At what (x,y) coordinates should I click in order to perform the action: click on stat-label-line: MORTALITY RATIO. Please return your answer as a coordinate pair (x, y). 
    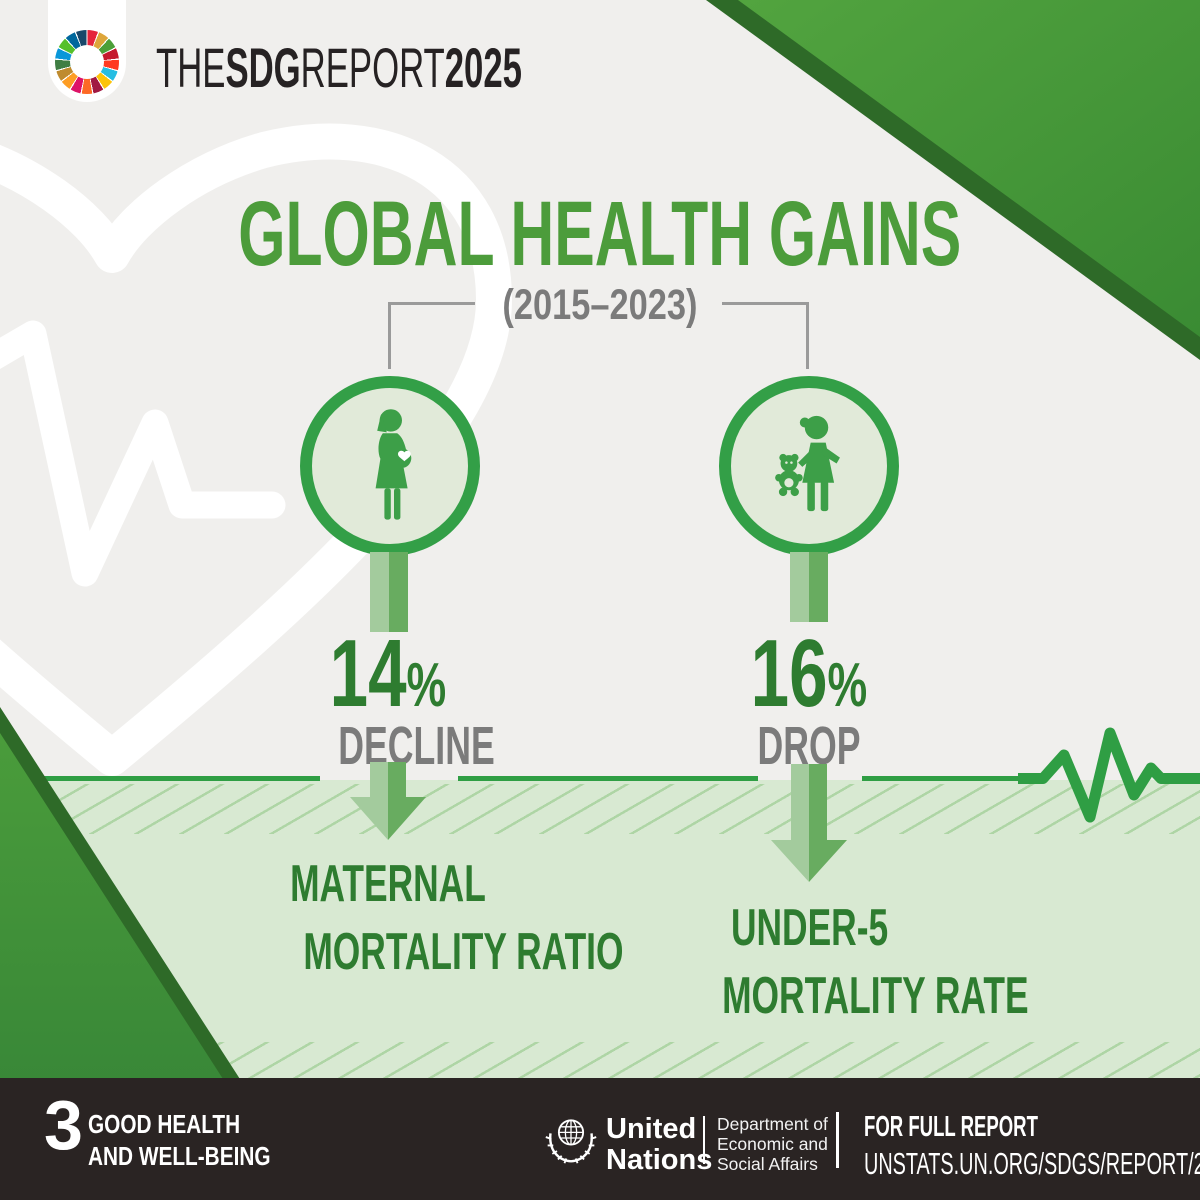
    Looking at the image, I should click on (463, 952).